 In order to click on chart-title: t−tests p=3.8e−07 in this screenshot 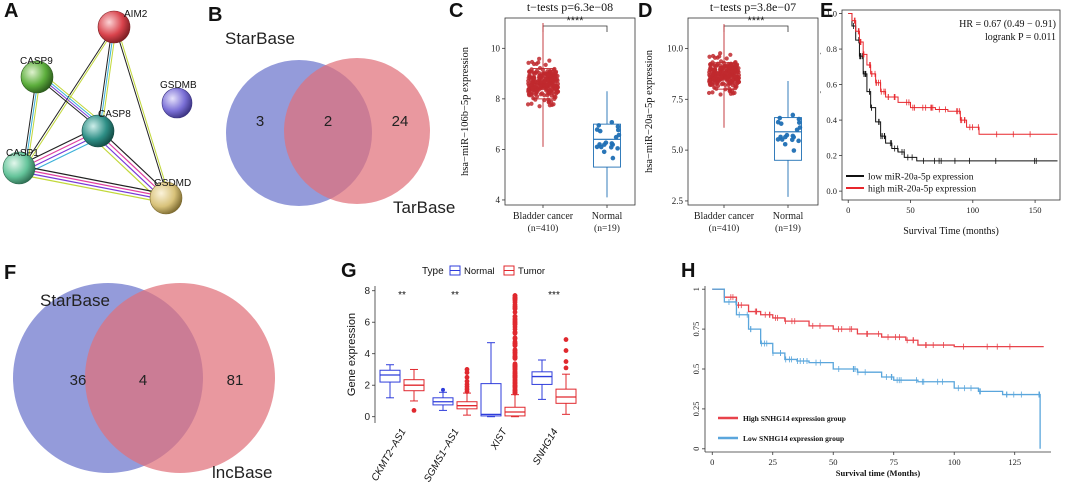, I will do `click(753, 7)`.